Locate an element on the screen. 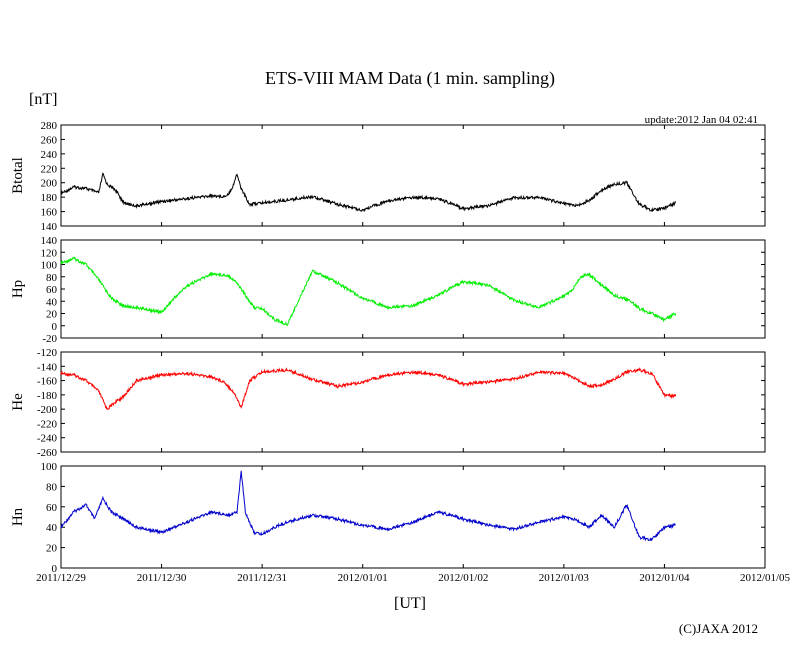  x-tick-label: 2012/01/01 is located at coordinates (363, 578).